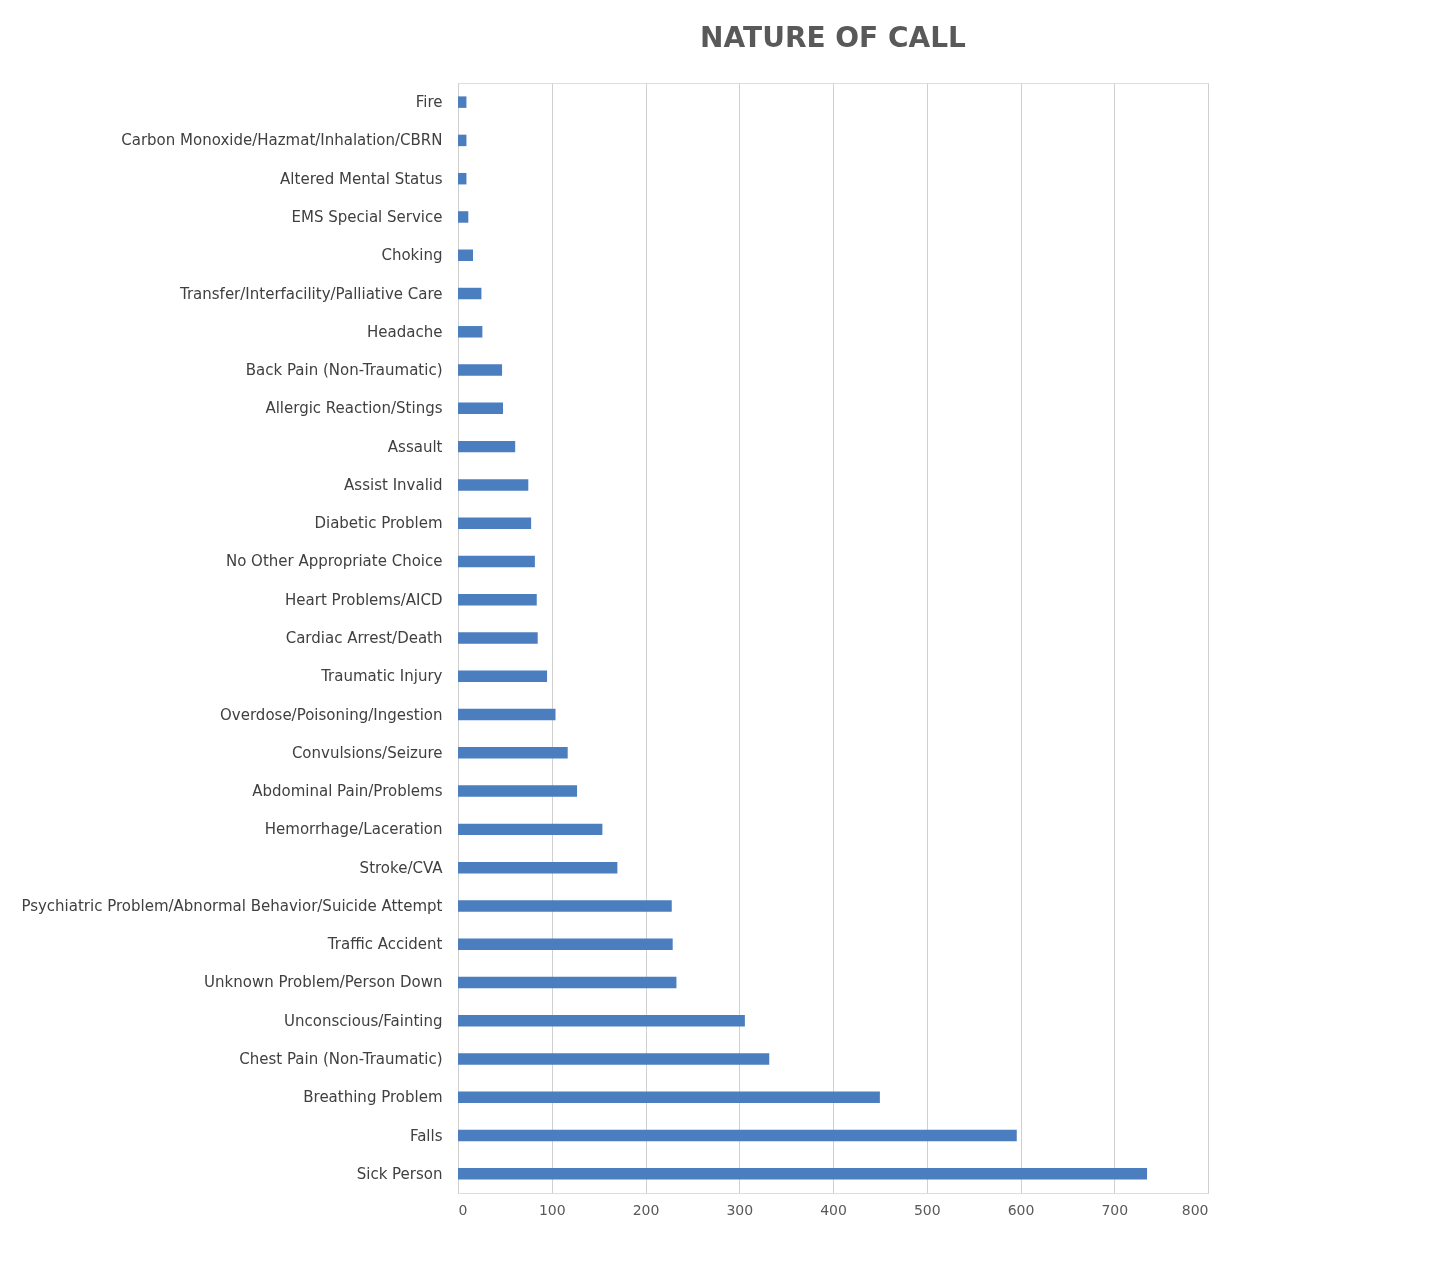 Image resolution: width=1450 pixels, height=1283 pixels. I want to click on y-tick-label: Breathing Problem, so click(373, 1097).